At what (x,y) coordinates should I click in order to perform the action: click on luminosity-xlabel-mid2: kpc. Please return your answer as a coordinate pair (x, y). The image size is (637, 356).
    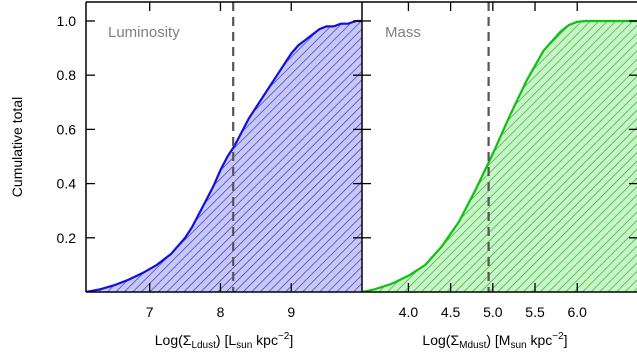
    Looking at the image, I should click on (265, 340).